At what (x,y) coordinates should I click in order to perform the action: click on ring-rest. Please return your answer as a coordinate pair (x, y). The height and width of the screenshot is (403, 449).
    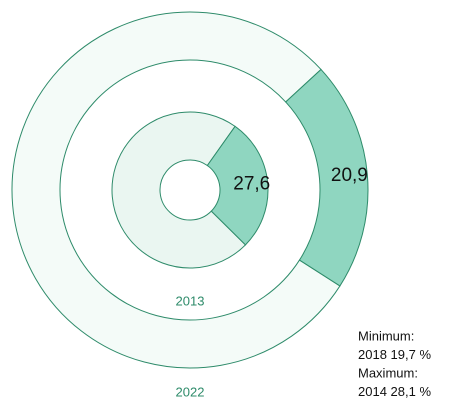
    Looking at the image, I should click on (179, 190).